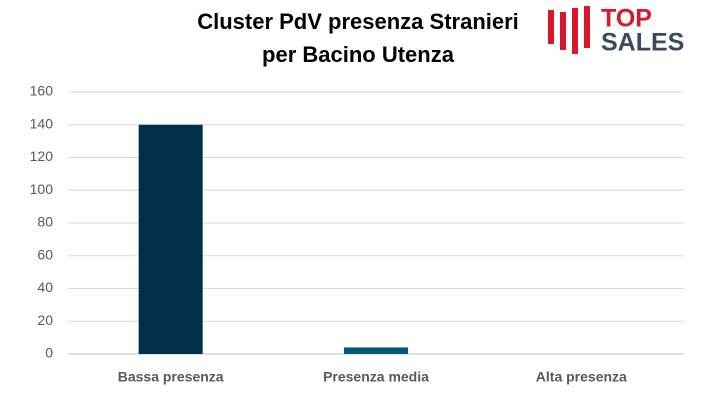 The width and height of the screenshot is (713, 409). What do you see at coordinates (642, 43) in the screenshot?
I see `logo-text: SALES` at bounding box center [642, 43].